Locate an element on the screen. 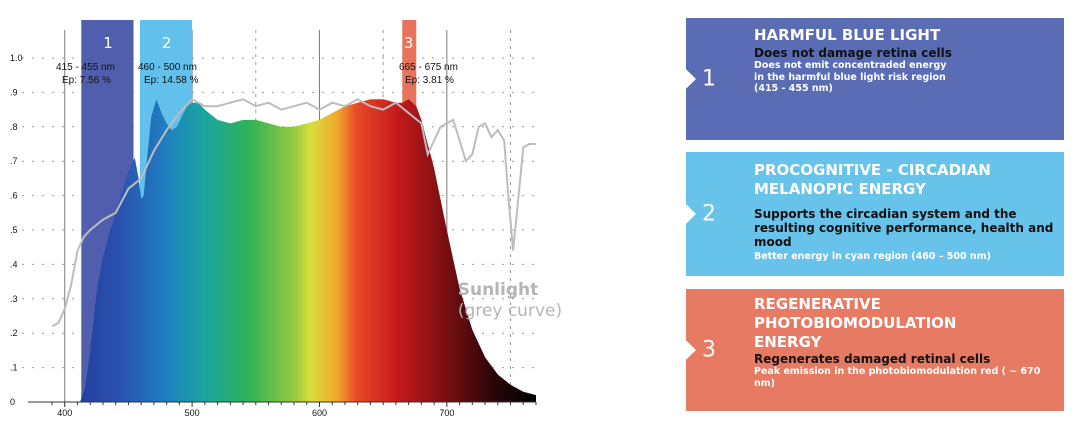  panel-number: 2 is located at coordinates (709, 214).